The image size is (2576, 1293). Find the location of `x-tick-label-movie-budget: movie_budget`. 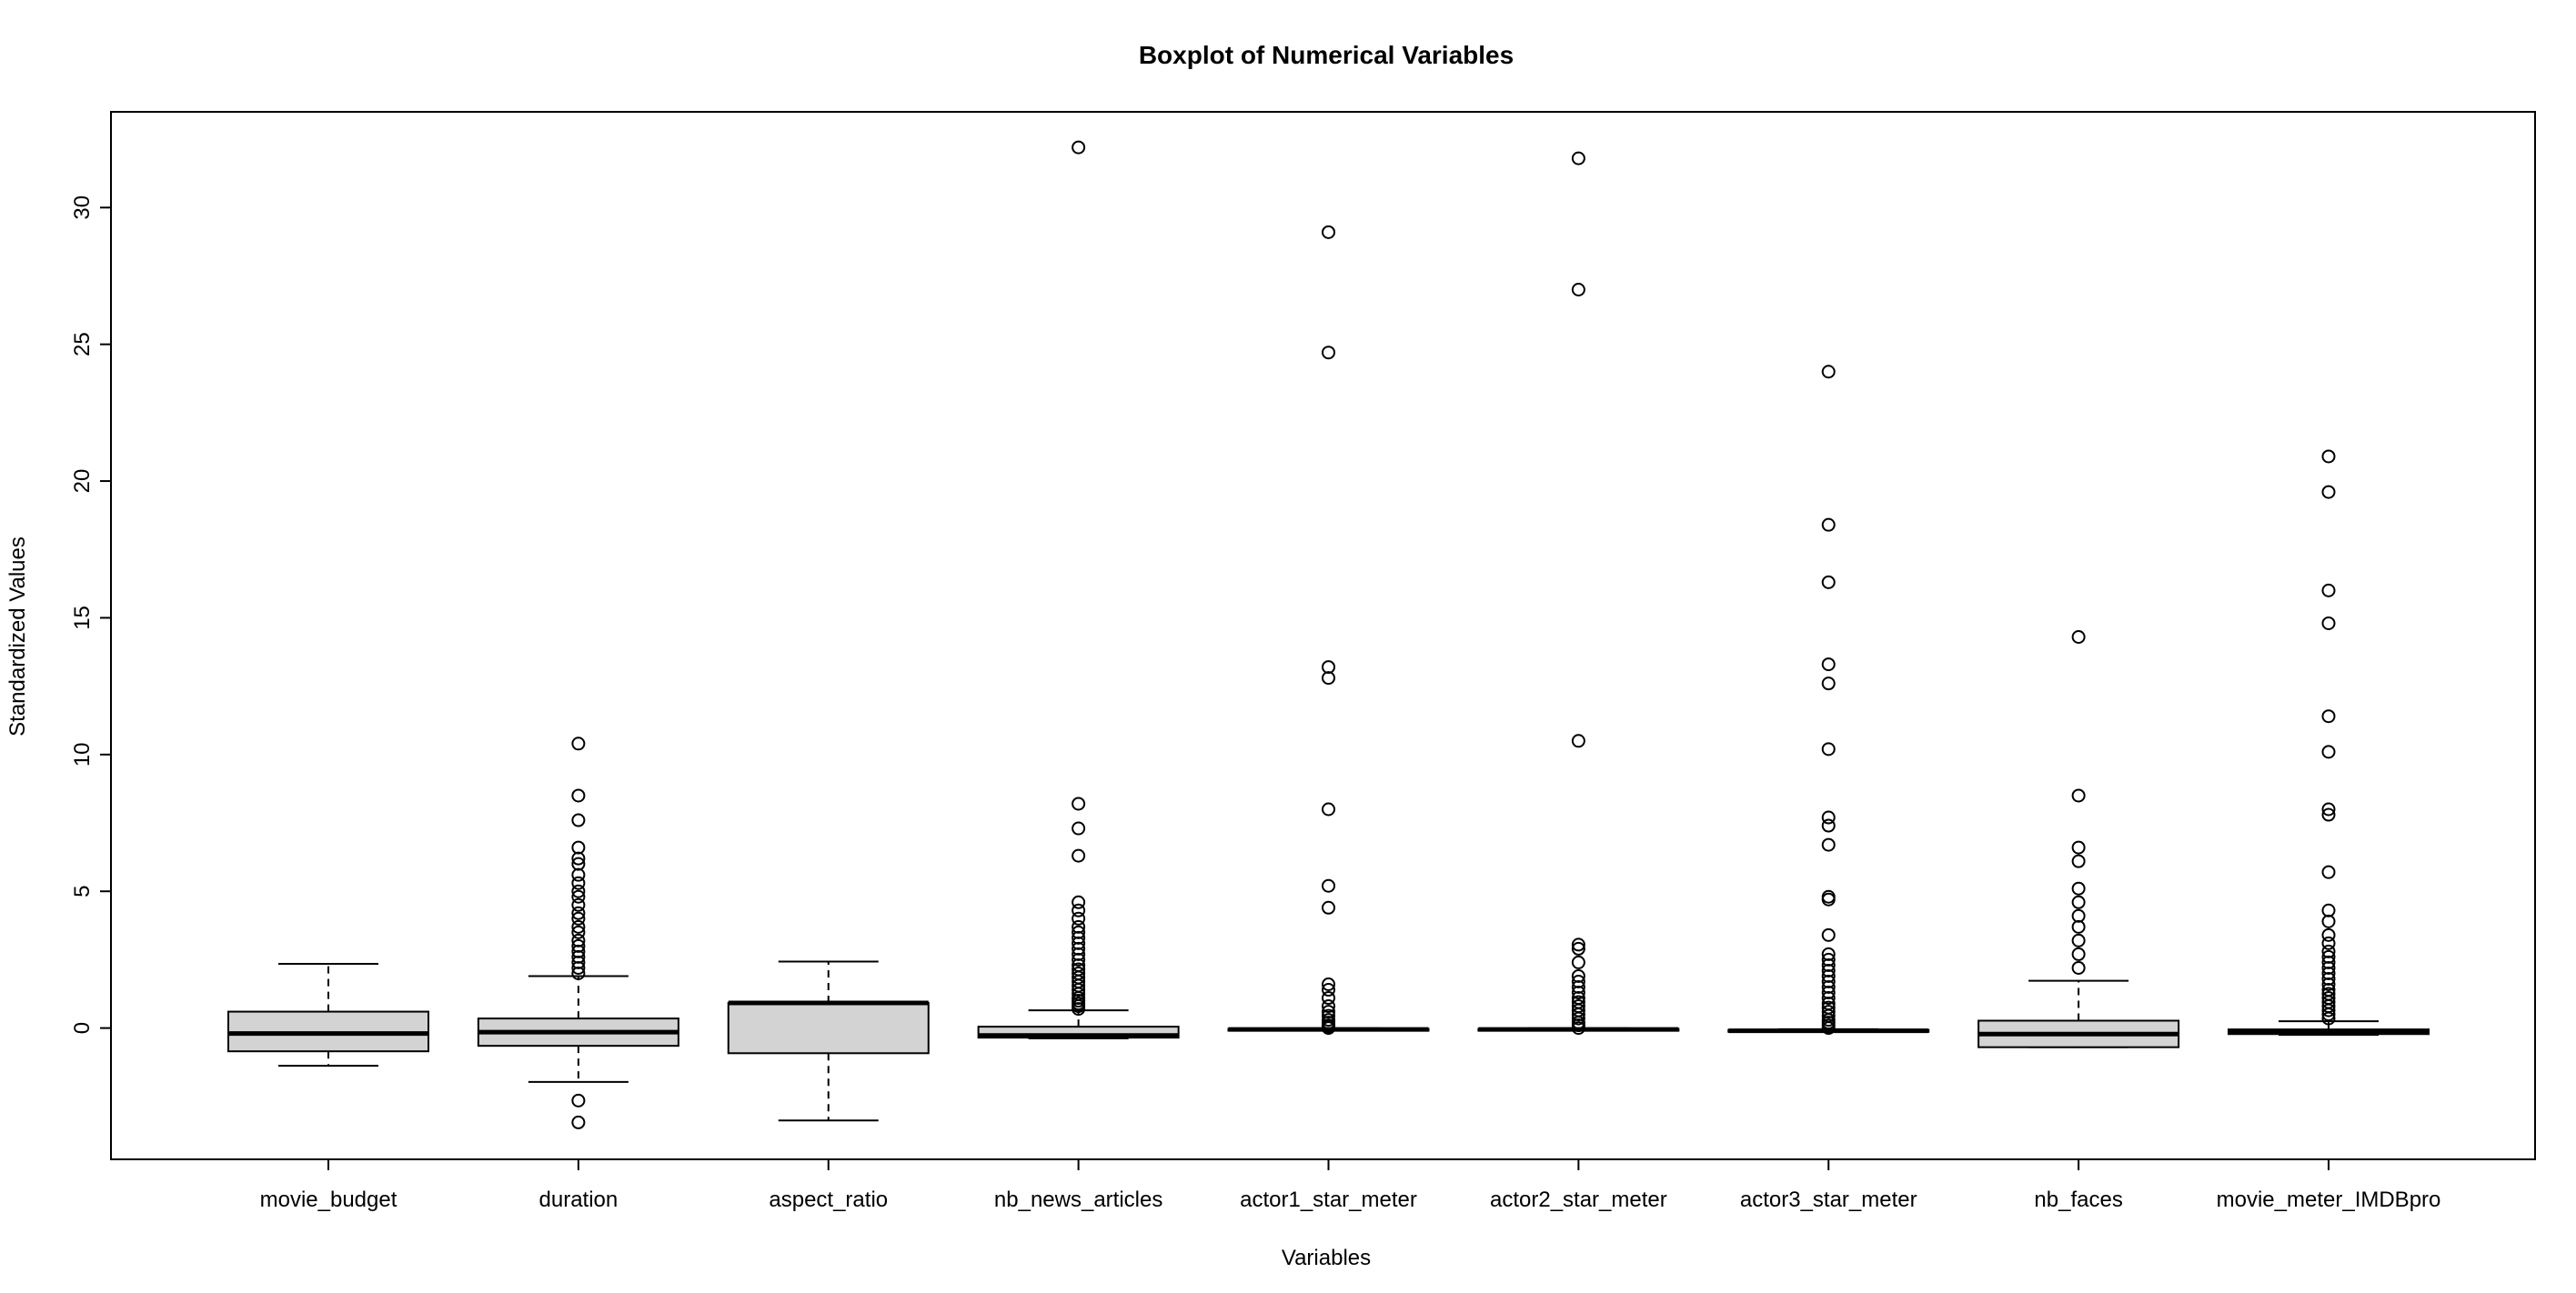

x-tick-label-movie-budget: movie_budget is located at coordinates (328, 1200).